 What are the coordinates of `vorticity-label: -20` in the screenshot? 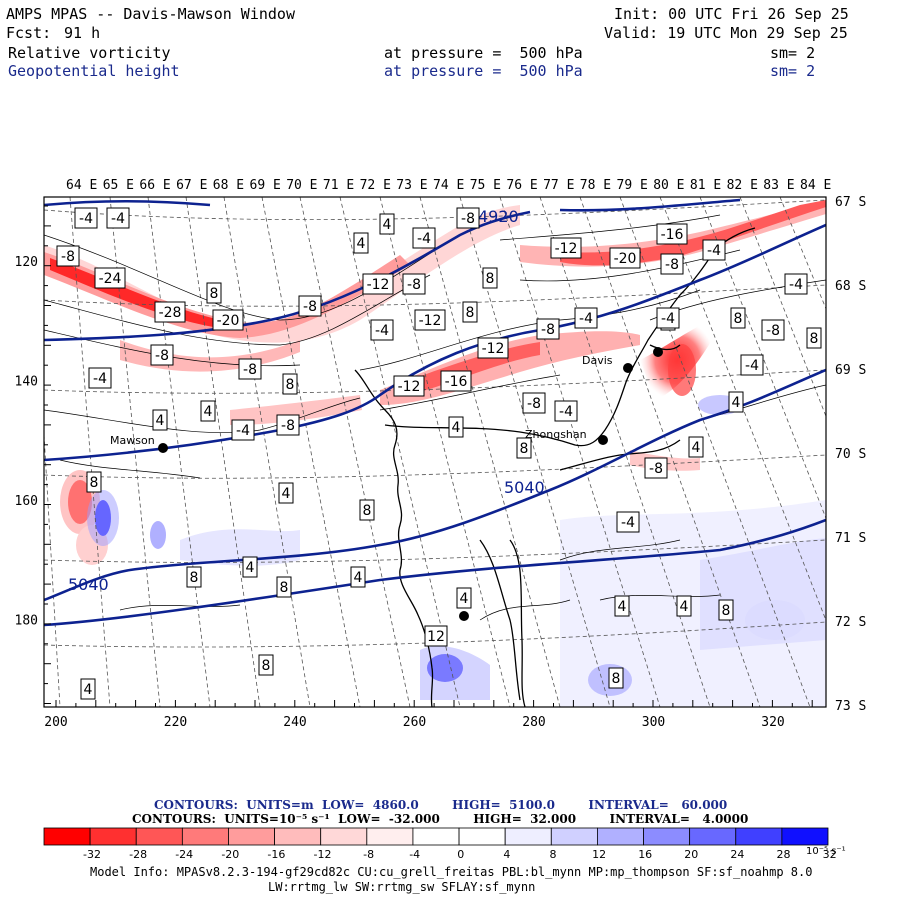 It's located at (625, 258).